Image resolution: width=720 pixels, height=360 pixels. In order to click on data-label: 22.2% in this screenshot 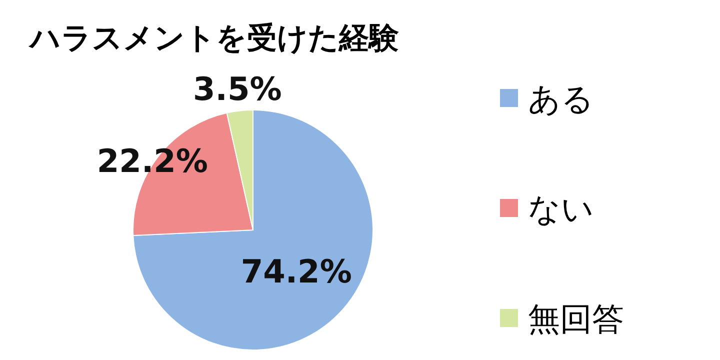, I will do `click(152, 161)`.